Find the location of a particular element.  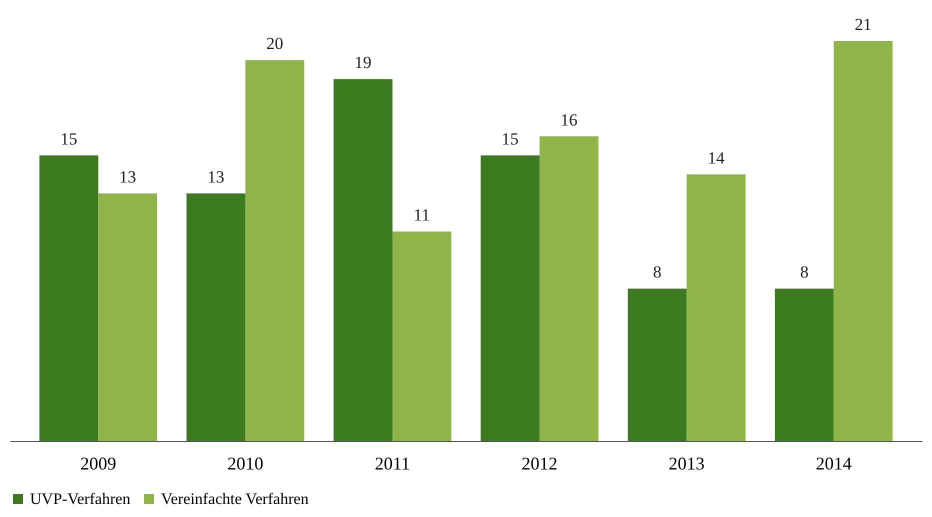

x-tick-label: 2010 is located at coordinates (245, 464).